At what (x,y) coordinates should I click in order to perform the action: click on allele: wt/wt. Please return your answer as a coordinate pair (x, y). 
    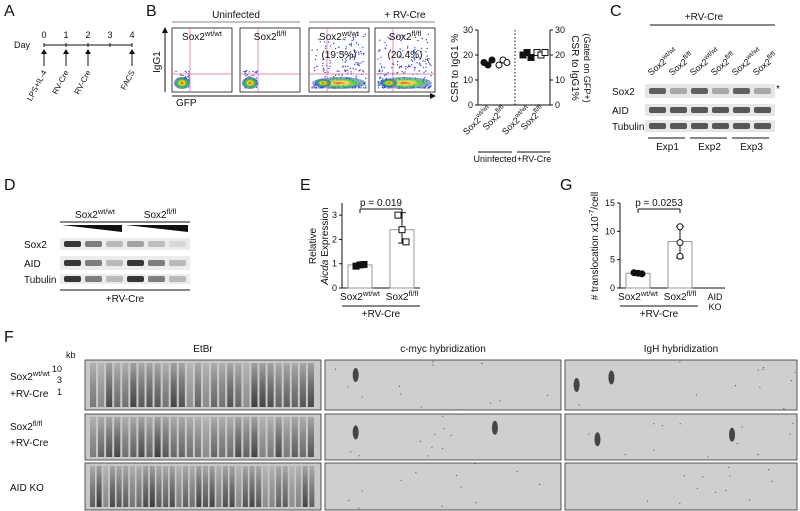
    Looking at the image, I should click on (649, 293).